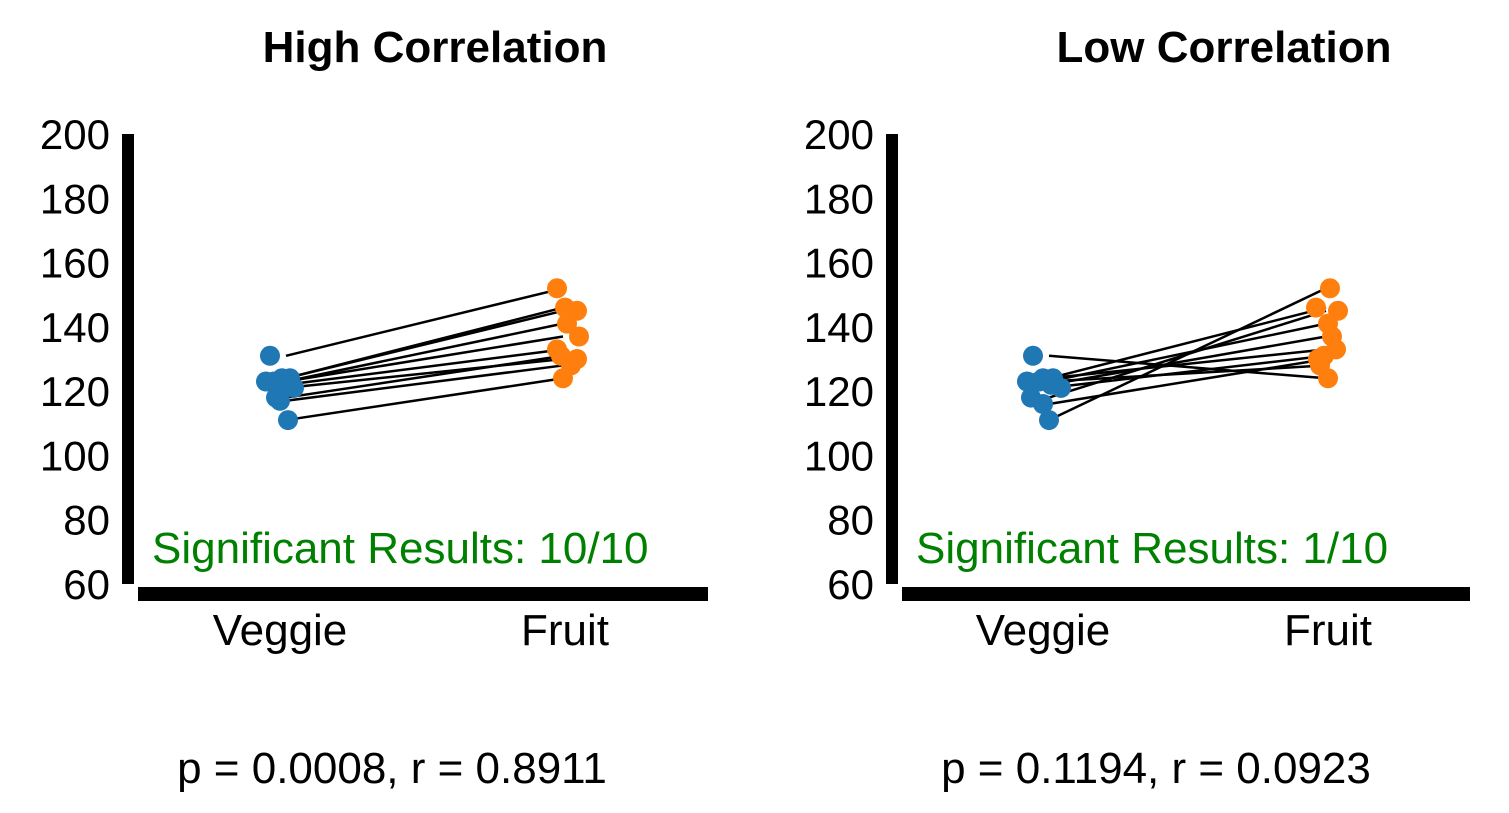 Image resolution: width=1509 pixels, height=813 pixels. I want to click on chart-title: High Correlation, so click(435, 47).